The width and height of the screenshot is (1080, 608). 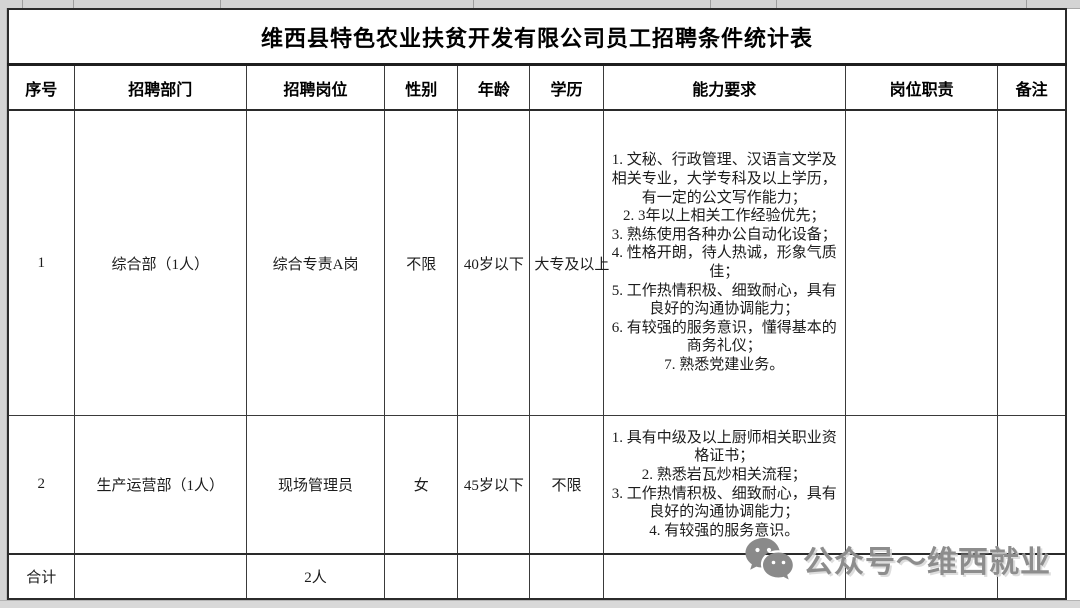 I want to click on cell-education: 大专及以上, so click(x=569, y=262).